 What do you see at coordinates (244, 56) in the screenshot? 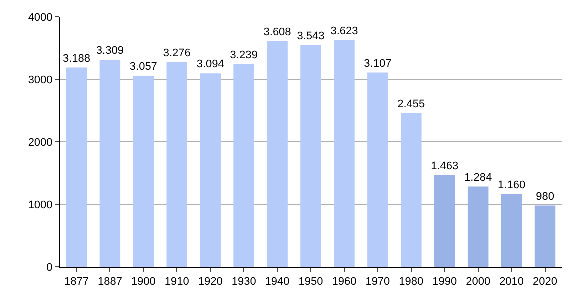
I see `data-label: 3.239` at bounding box center [244, 56].